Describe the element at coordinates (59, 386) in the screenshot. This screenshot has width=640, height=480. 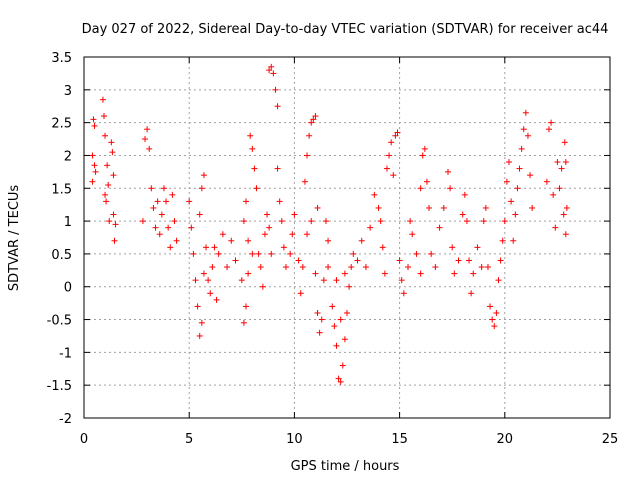
I see `y-tick-label: -1.5` at that location.